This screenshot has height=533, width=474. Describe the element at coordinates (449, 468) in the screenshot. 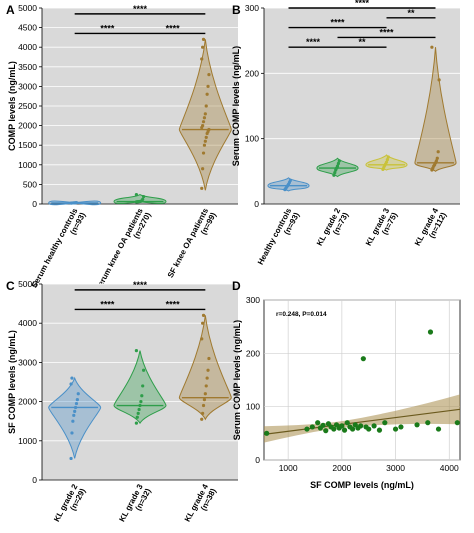

I see `x-tick-label: 4000` at that location.